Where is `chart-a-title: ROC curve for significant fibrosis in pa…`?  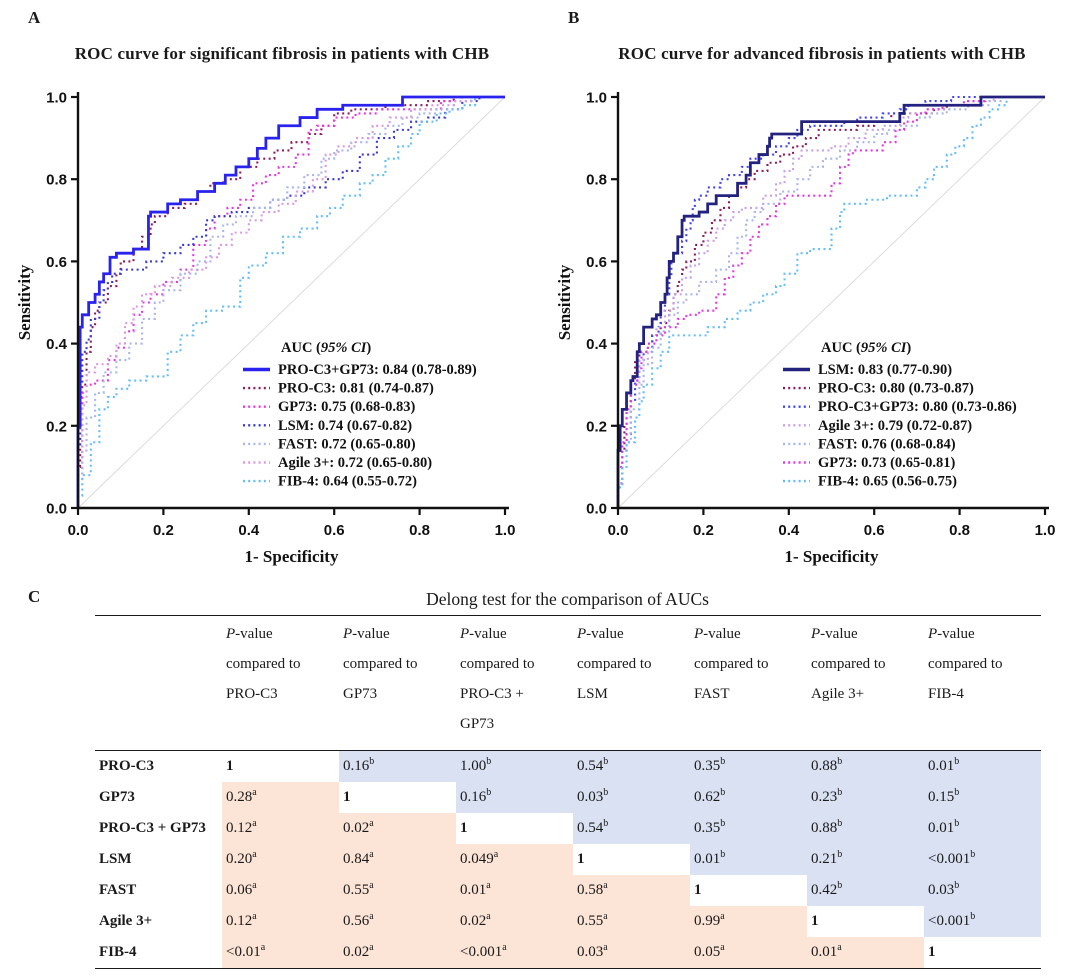 chart-a-title: ROC curve for significant fibrosis in pa… is located at coordinates (282, 53).